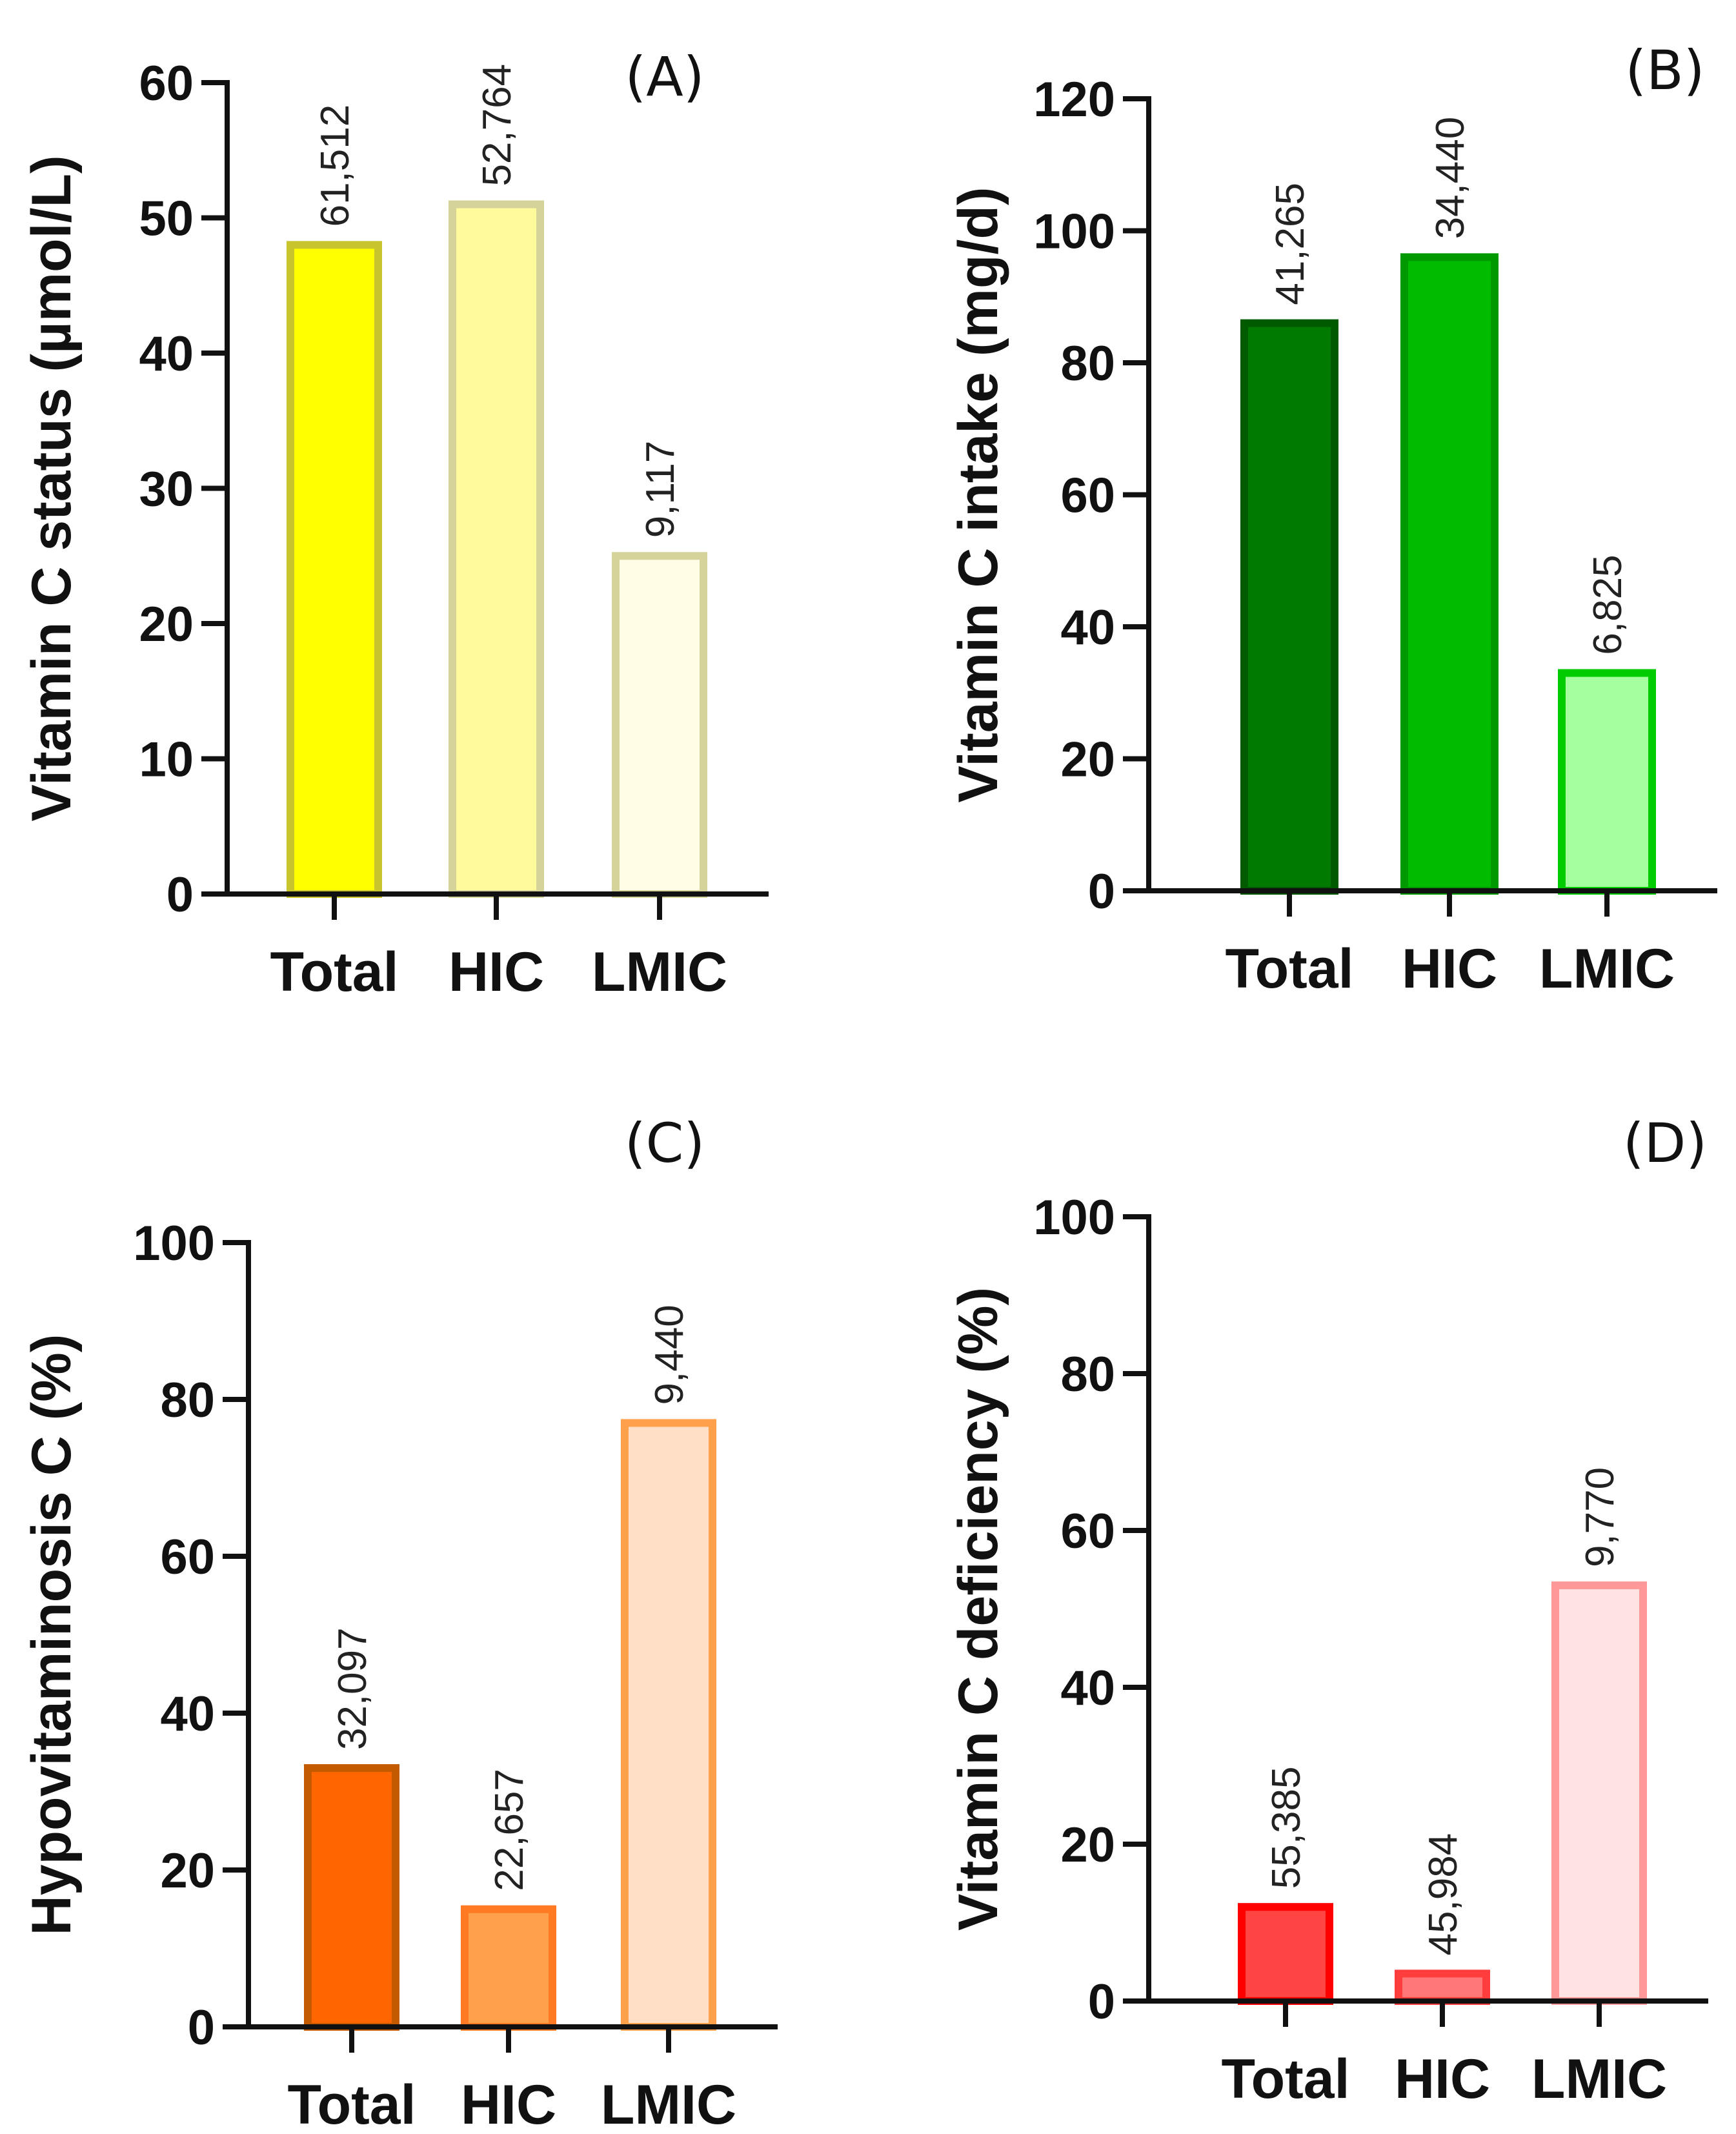  I want to click on panel-label: (B), so click(1665, 70).